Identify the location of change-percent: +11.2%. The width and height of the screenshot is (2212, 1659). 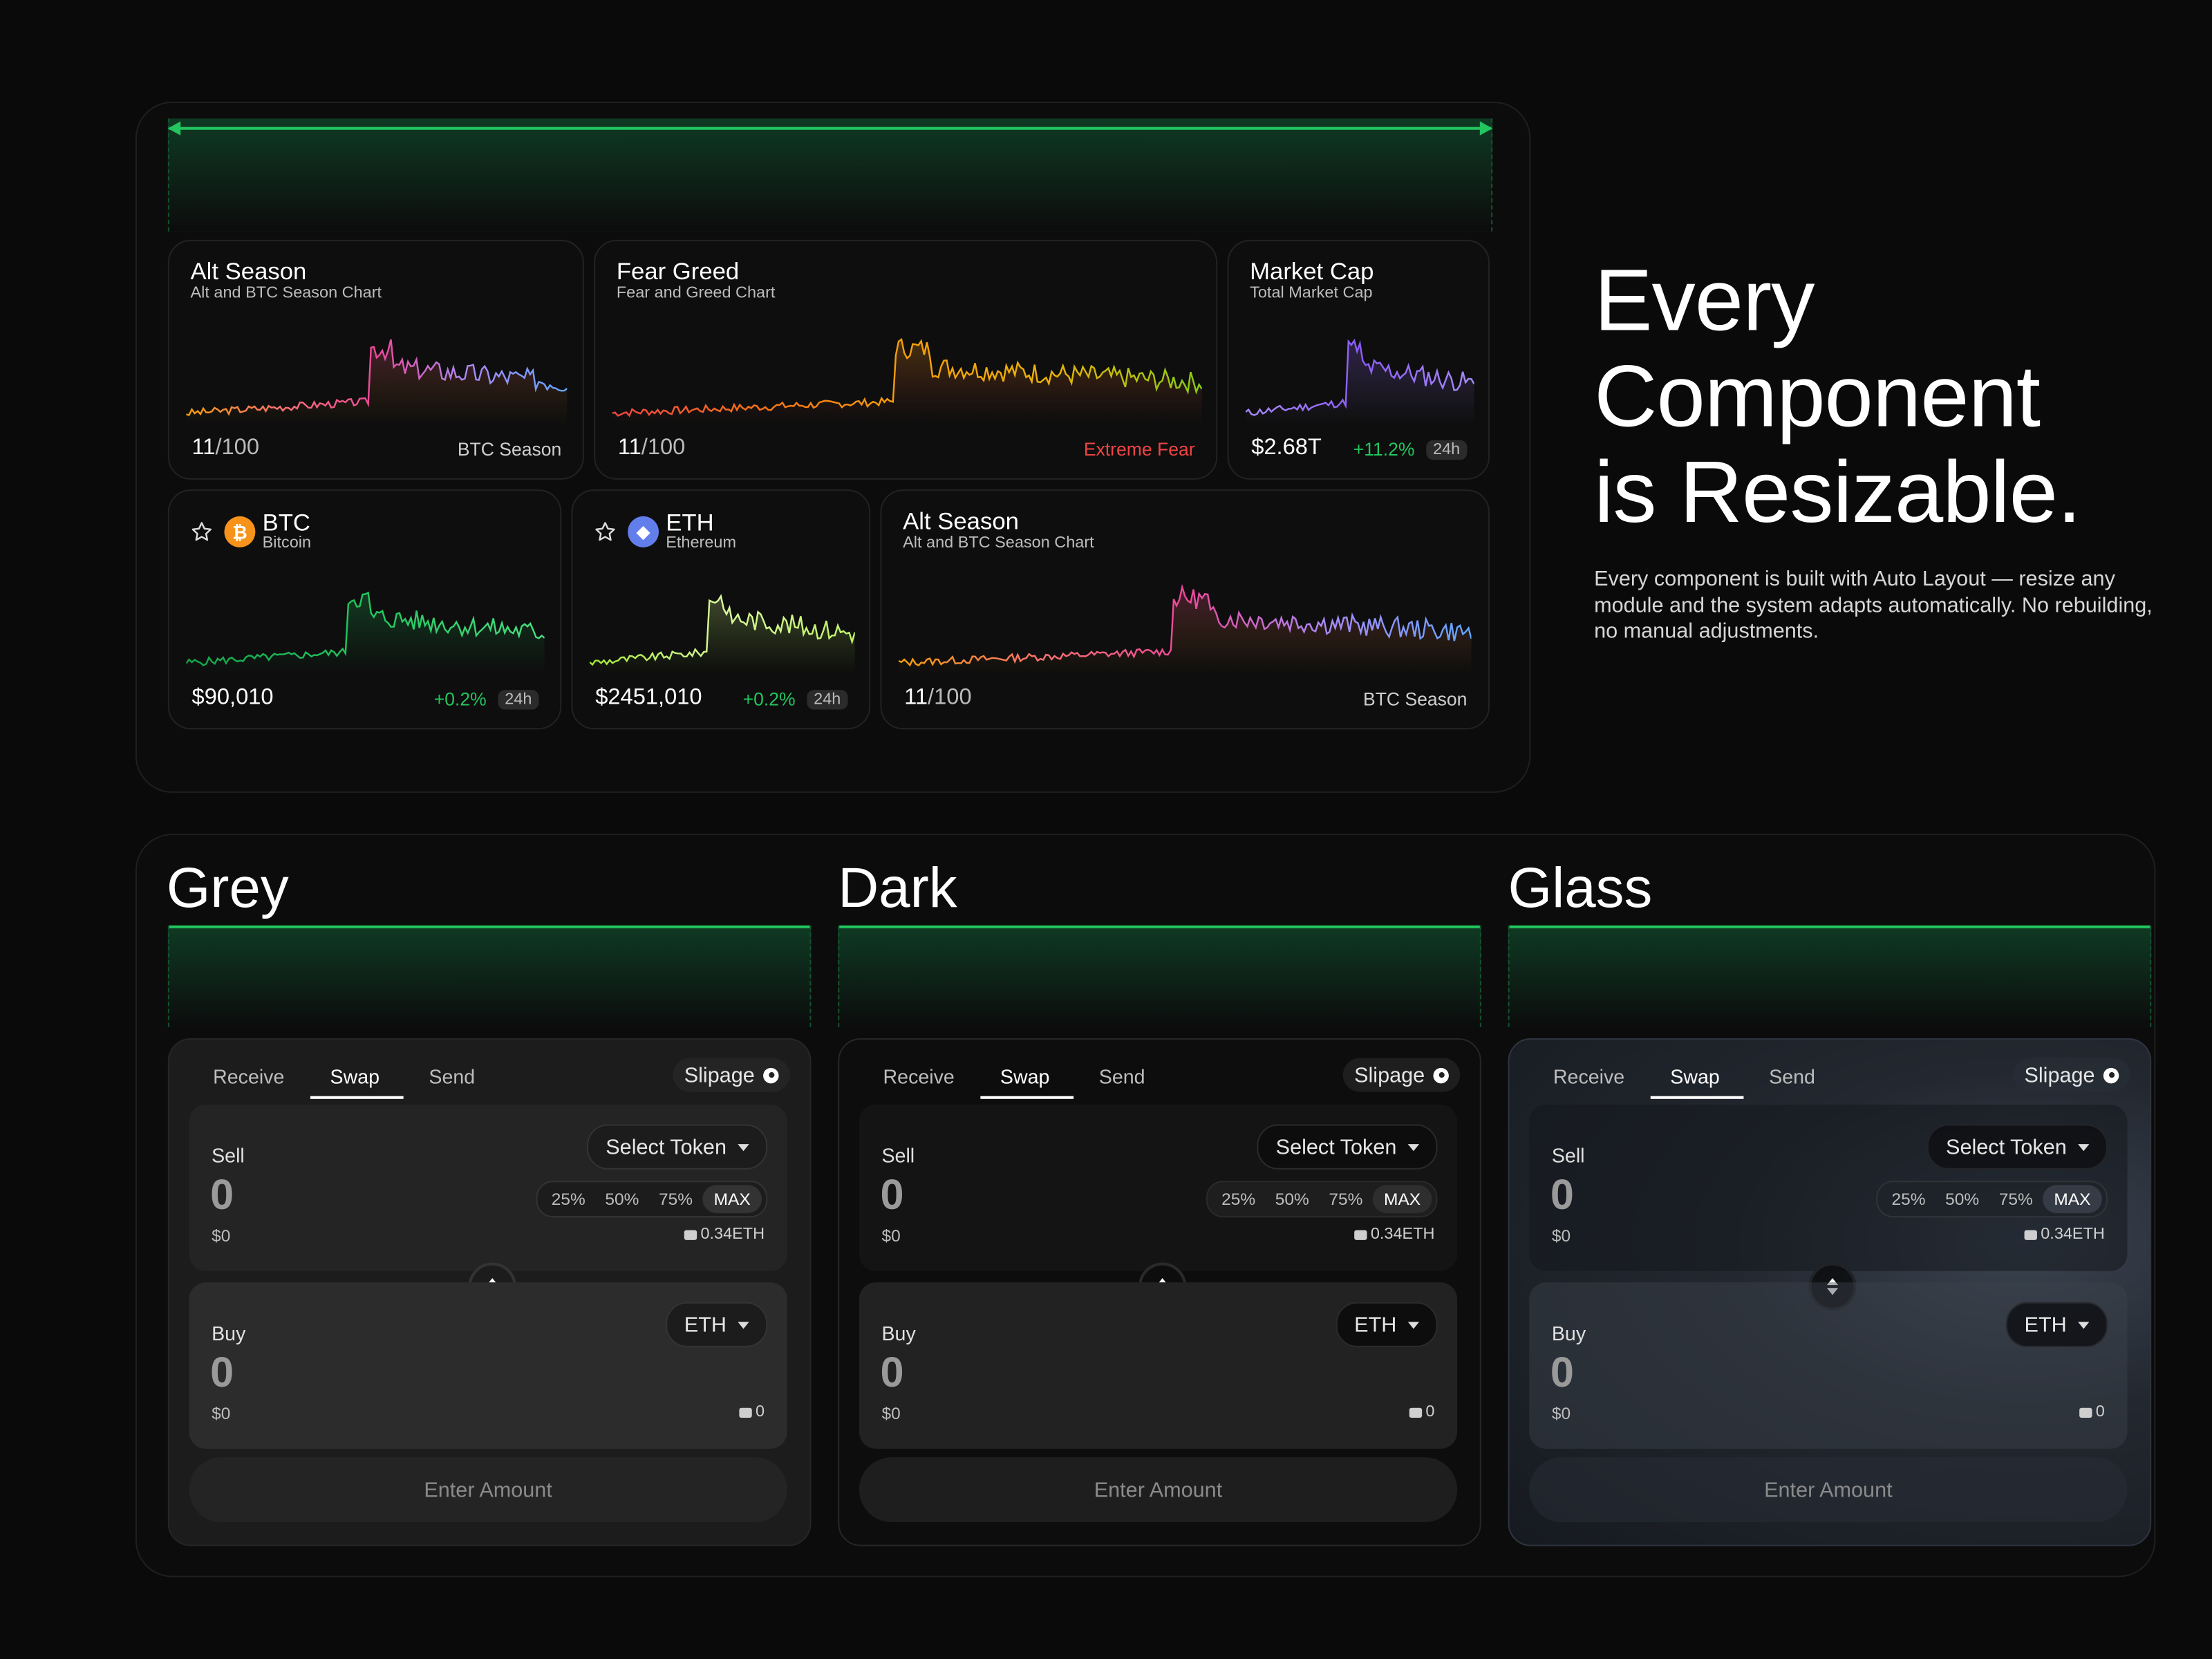
(1384, 449).